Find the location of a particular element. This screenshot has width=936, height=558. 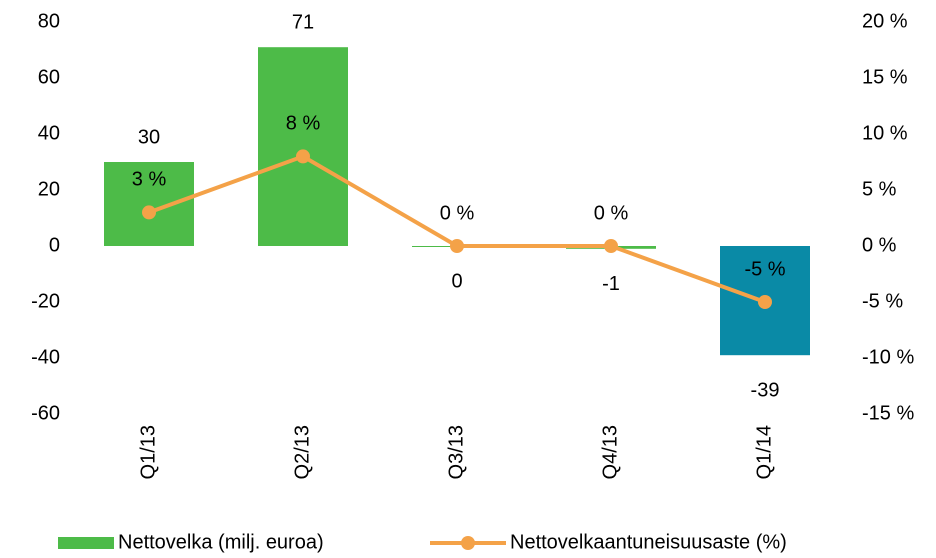

y2-tick-label: -5 % is located at coordinates (882, 301).